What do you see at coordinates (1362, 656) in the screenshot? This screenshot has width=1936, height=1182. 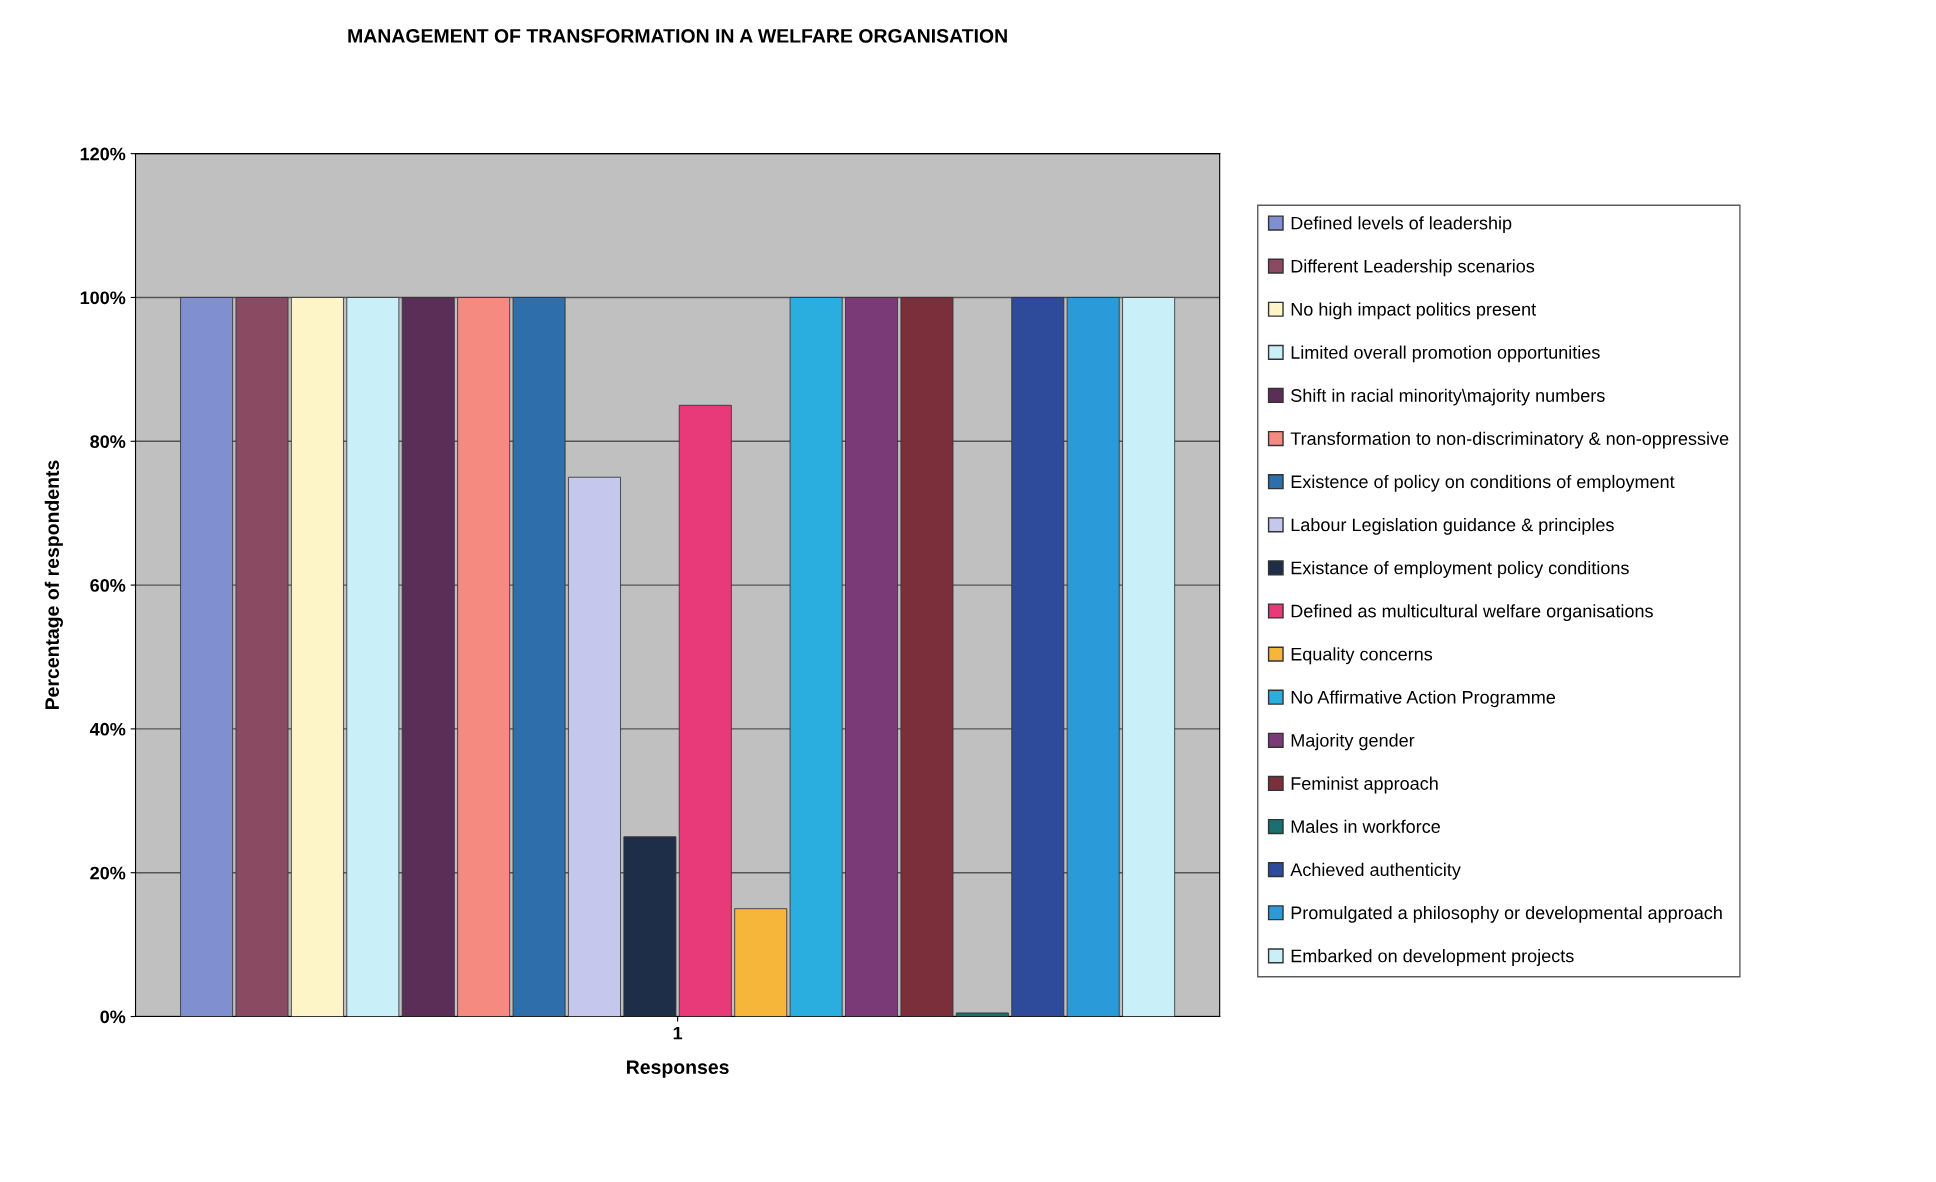 I see `legend-label: Equality concerns` at bounding box center [1362, 656].